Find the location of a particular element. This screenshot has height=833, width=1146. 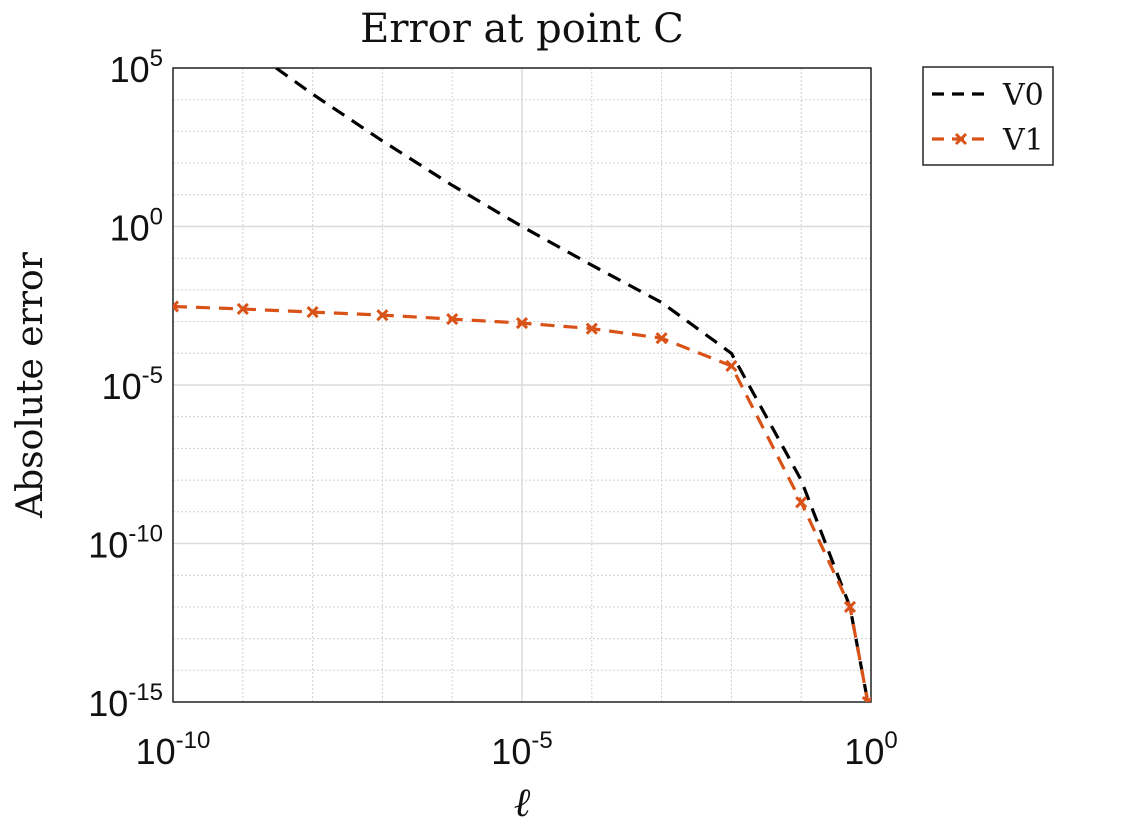

y-tick-label: 10⁰ is located at coordinates (136, 226).